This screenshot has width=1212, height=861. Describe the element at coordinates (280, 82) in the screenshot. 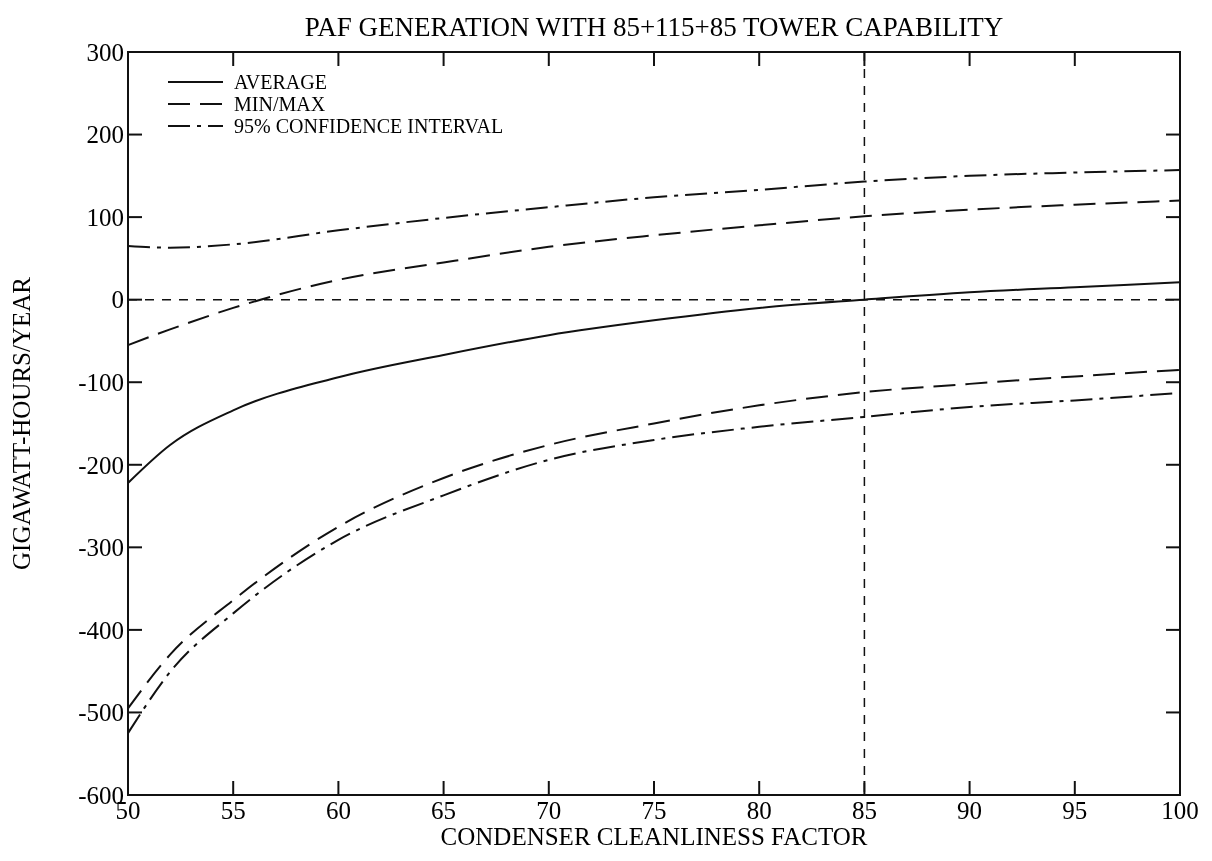

I see `legend-label: AVERAGE` at that location.